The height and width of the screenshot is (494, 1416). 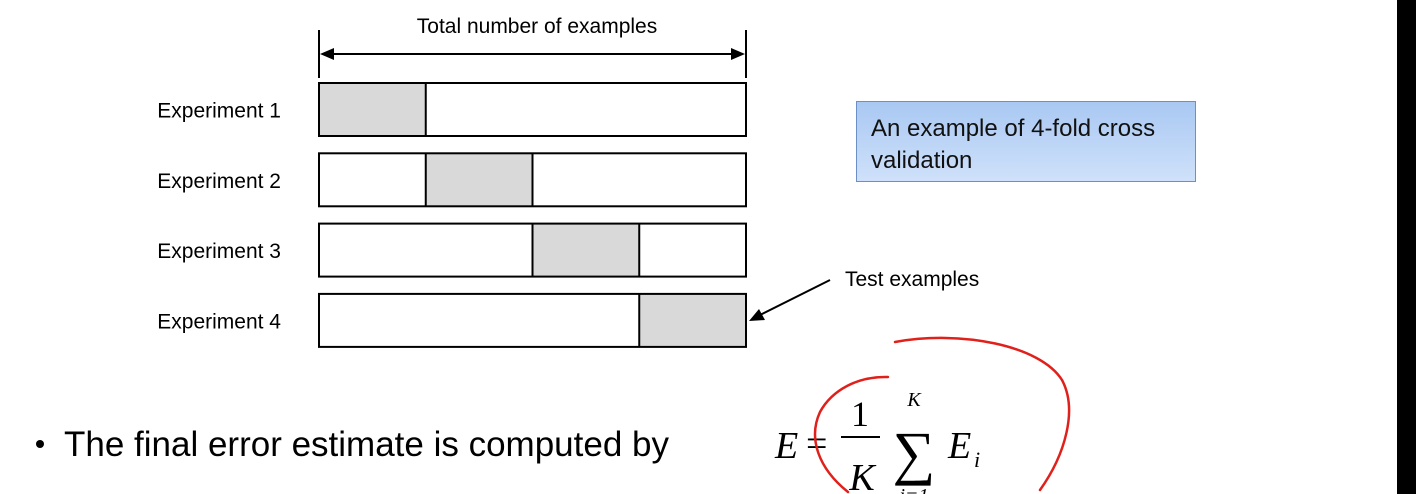 I want to click on formula-numerator: 1, so click(x=860, y=414).